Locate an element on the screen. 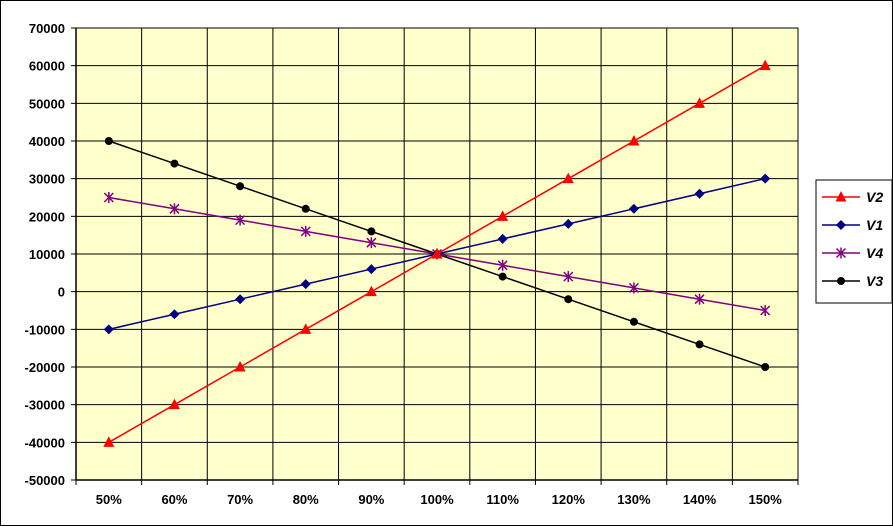  legend-entry-v4: V4 is located at coordinates (852, 253).